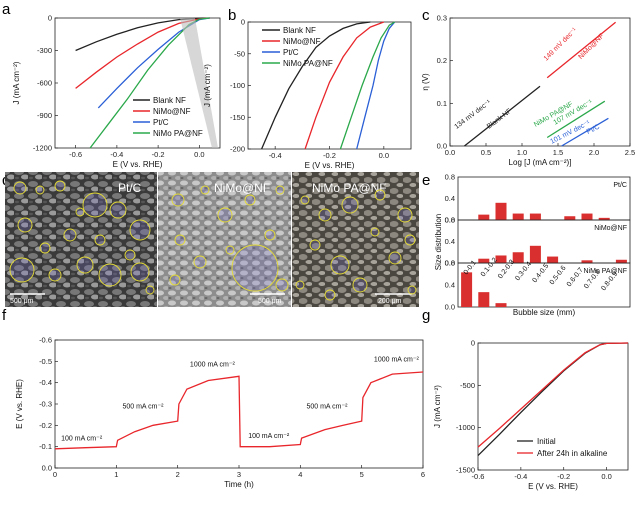 Image resolution: width=636 pixels, height=505 pixels. What do you see at coordinates (213, 365) in the screenshot?
I see `current-annotation: 1000 mA cm⁻²` at bounding box center [213, 365].